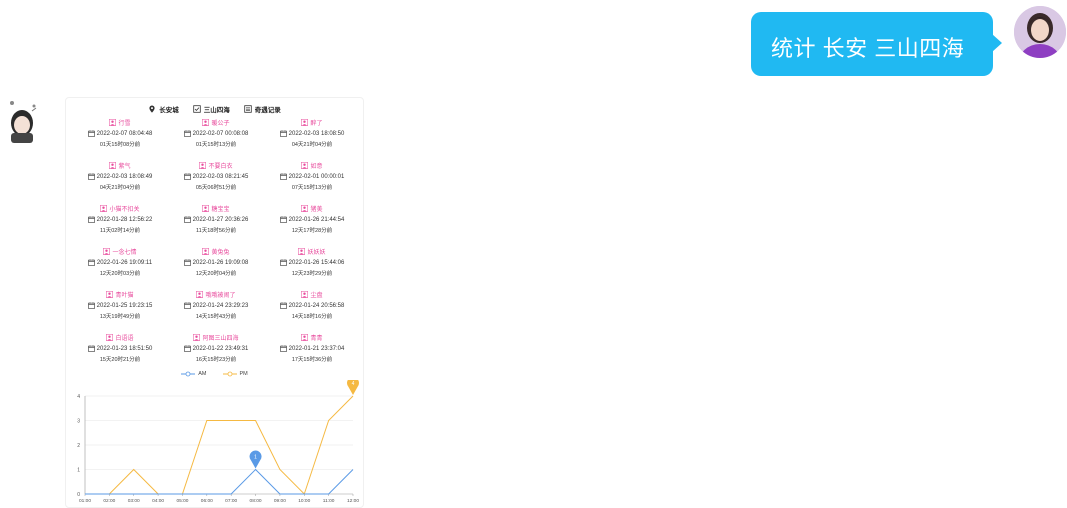 The height and width of the screenshot is (508, 1067). I want to click on record-name: 如意, so click(312, 165).